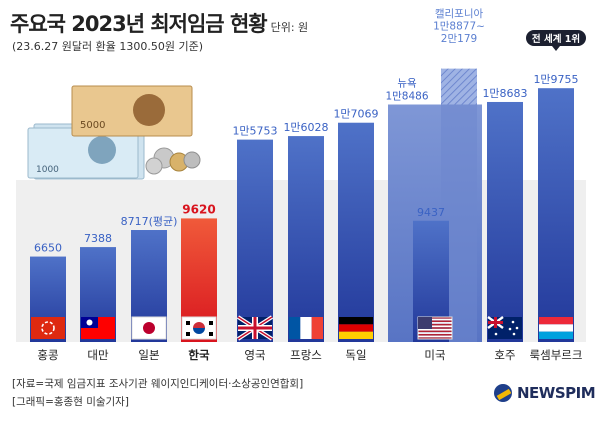 This screenshot has height=422, width=600. Describe the element at coordinates (355, 114) in the screenshot. I see `value-label-7: 1만7069` at that location.